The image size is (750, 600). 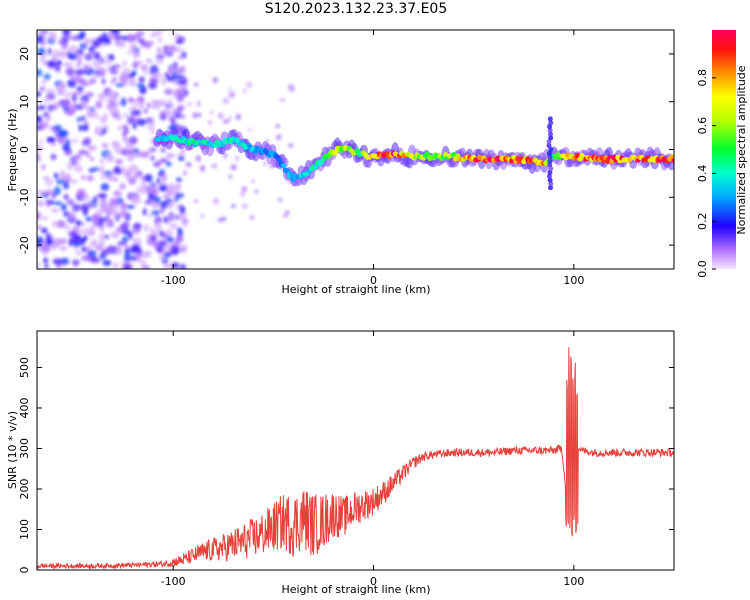 What do you see at coordinates (356, 9) in the screenshot?
I see `figure-title: S120.2023.132.23.37.E05` at bounding box center [356, 9].